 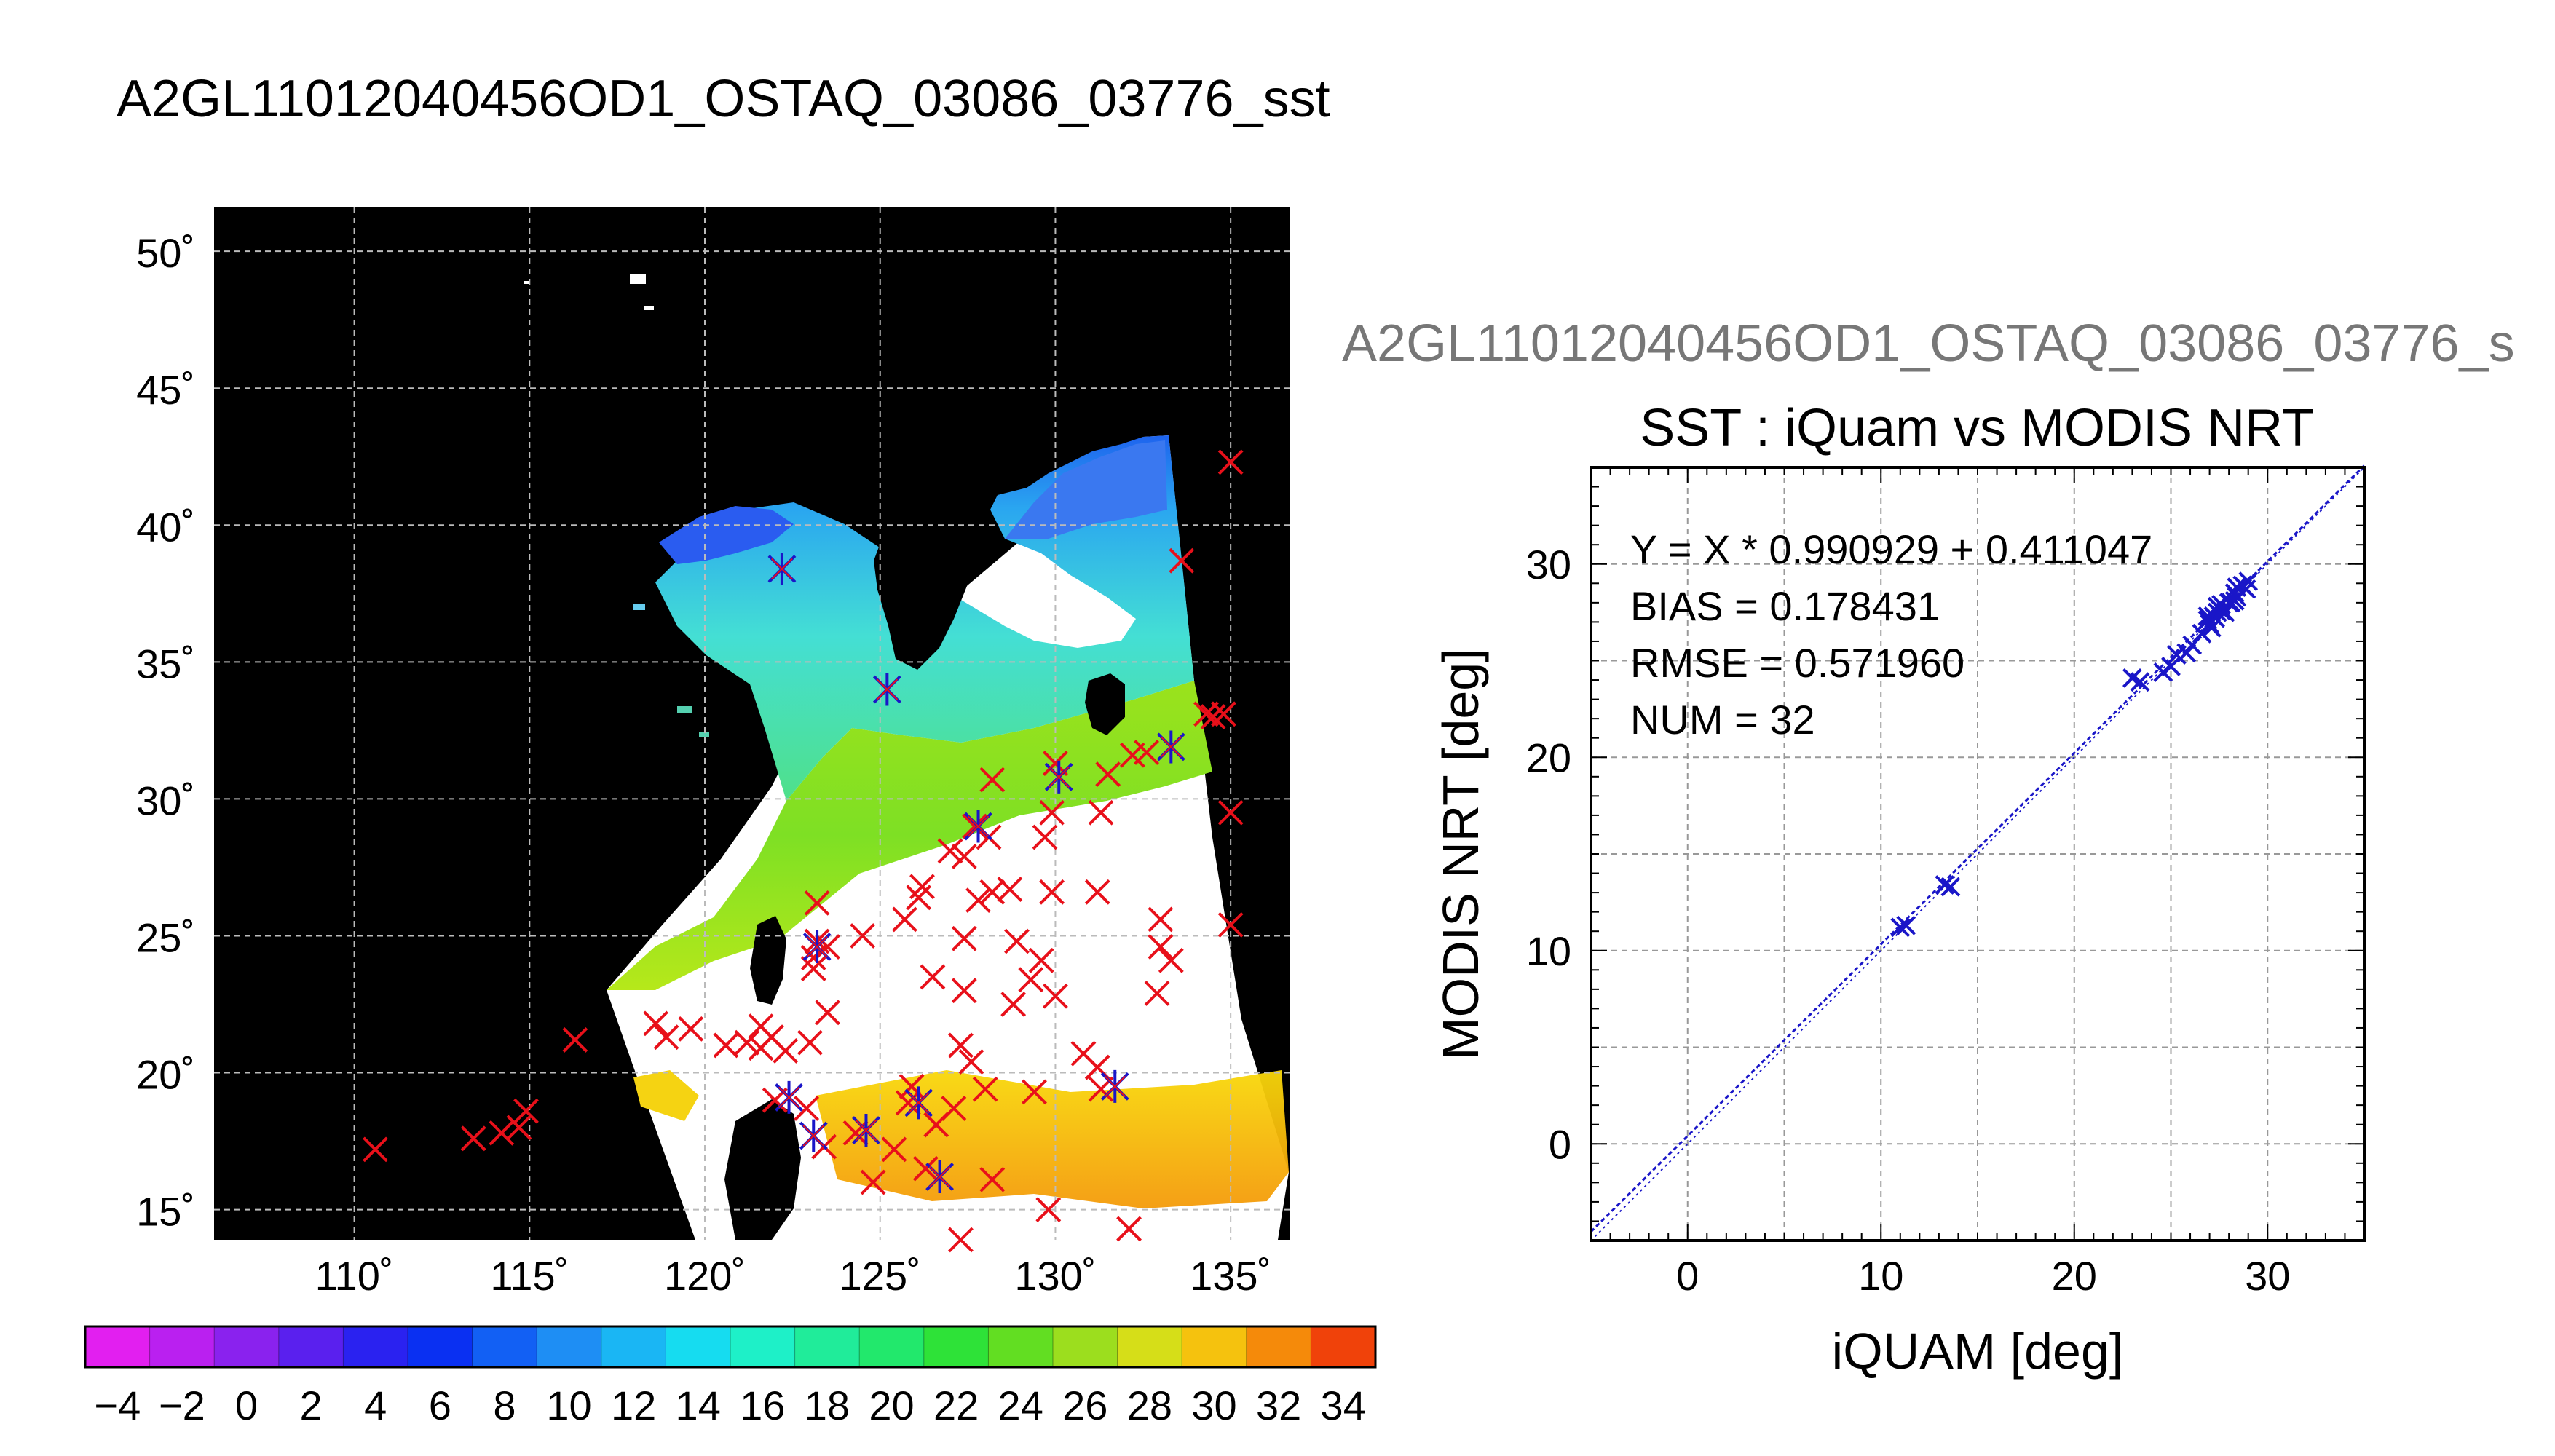 What do you see at coordinates (793, 1276) in the screenshot?
I see `map-lon-labels: 110˚ 115˚ 120˚ 125˚ 130˚ 135˚` at bounding box center [793, 1276].